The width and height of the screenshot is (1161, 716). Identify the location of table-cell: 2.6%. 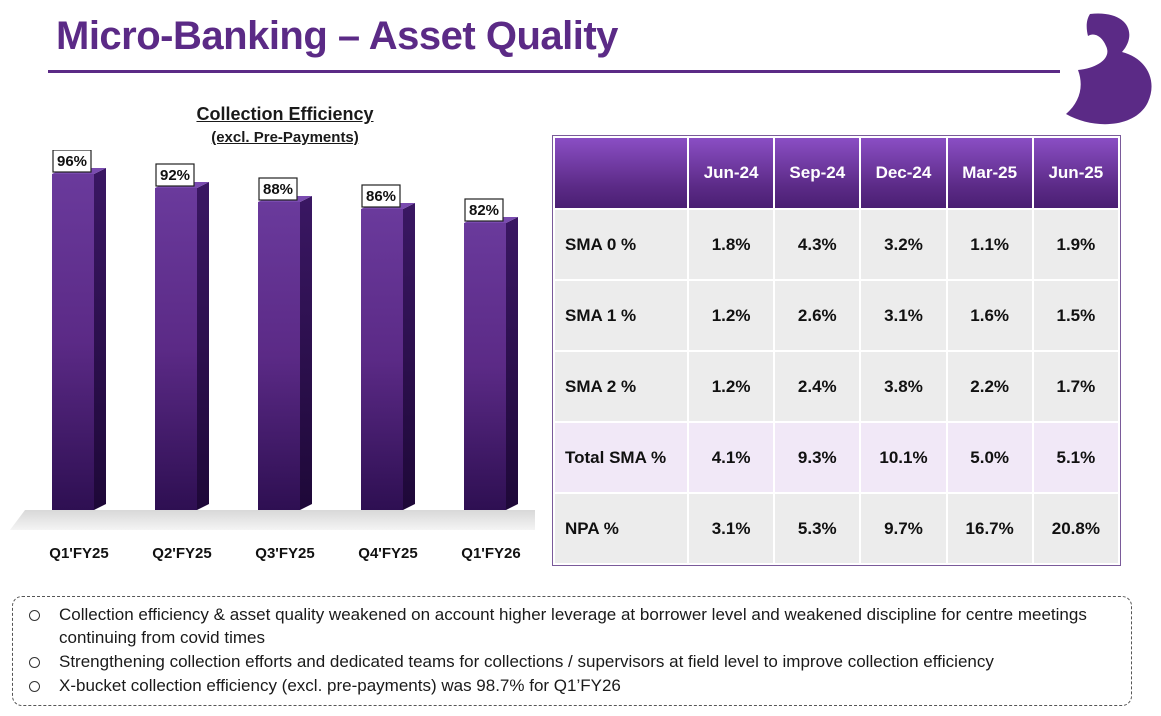
(817, 315).